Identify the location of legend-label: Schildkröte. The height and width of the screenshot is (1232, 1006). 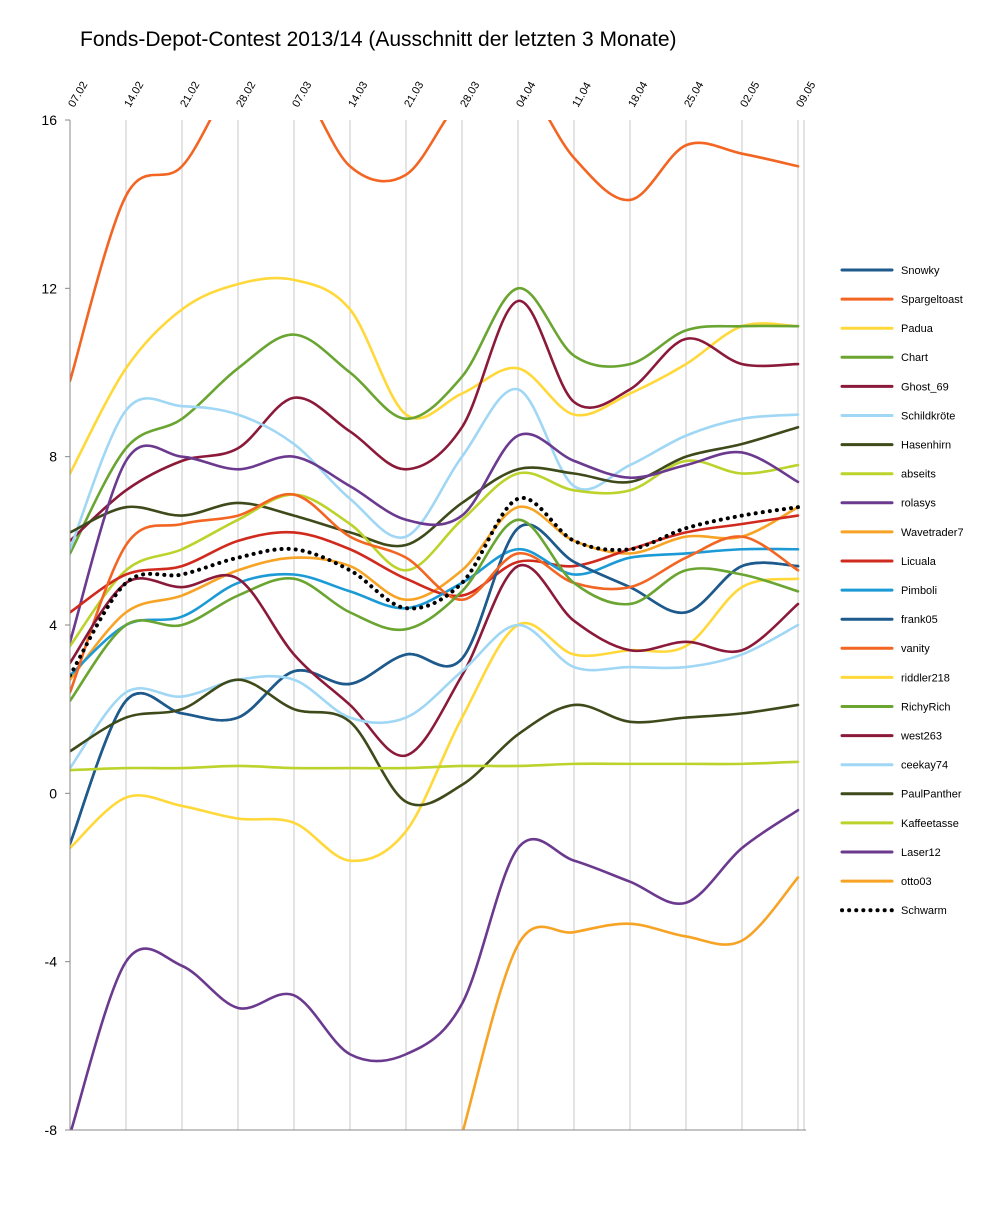
(928, 416).